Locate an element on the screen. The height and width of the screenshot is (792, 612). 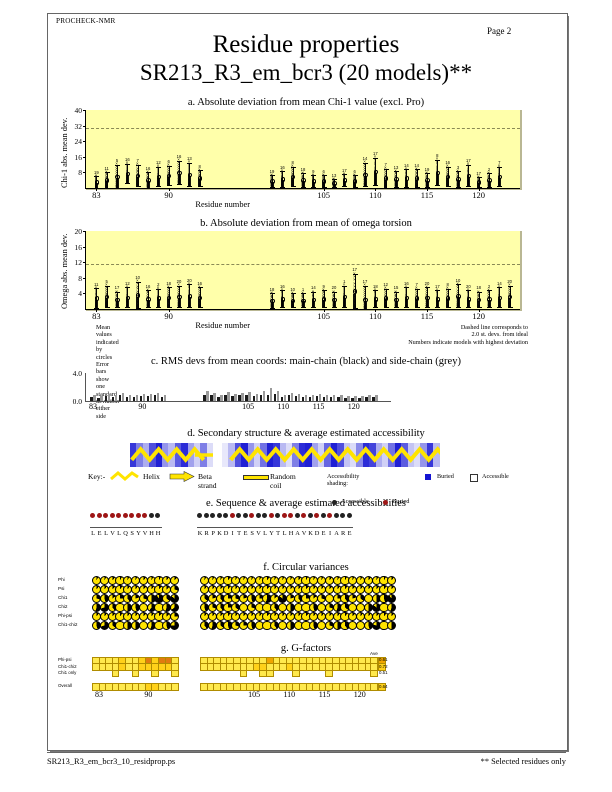
panel-c-ytick: 0.0 is located at coordinates (77, 401).